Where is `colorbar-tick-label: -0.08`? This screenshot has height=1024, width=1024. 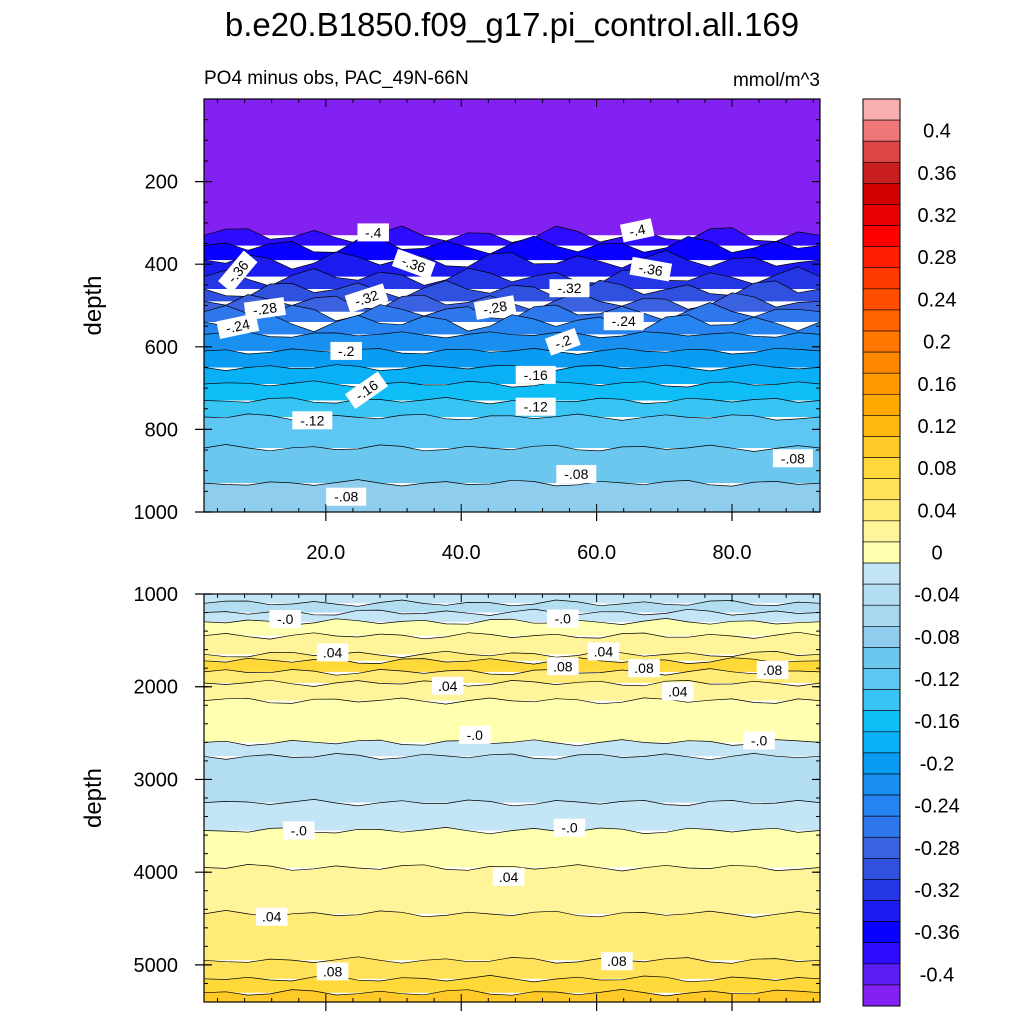 colorbar-tick-label: -0.08 is located at coordinates (937, 638).